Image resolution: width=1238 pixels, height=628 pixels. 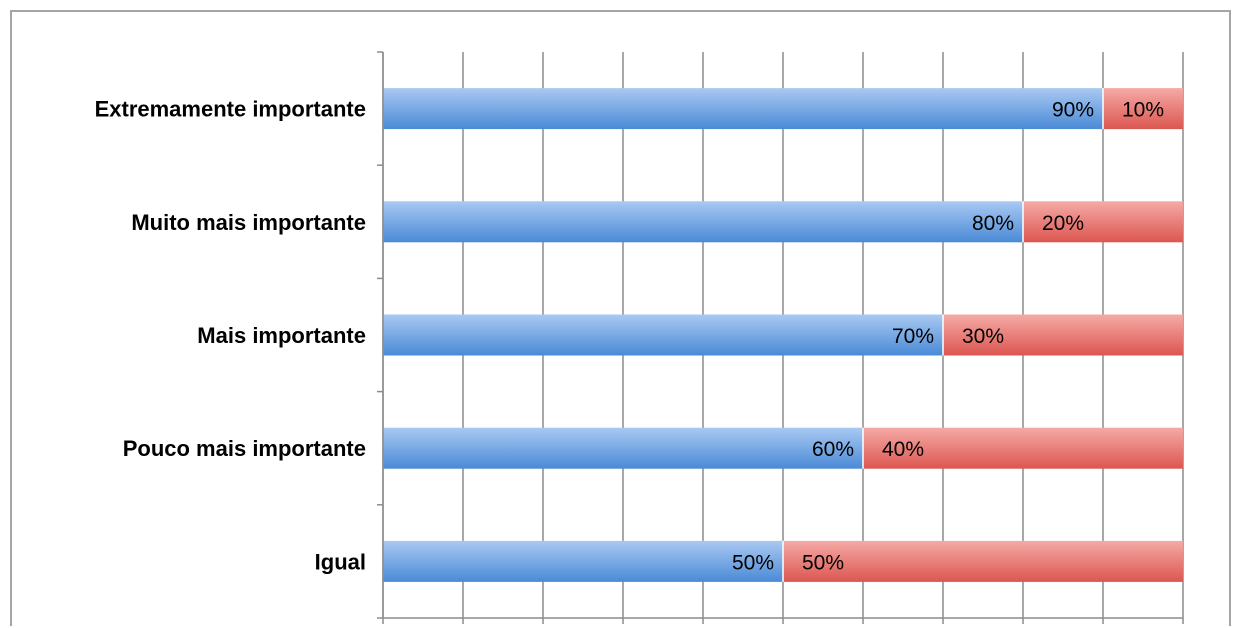 What do you see at coordinates (903, 449) in the screenshot?
I see `data-label: 40%` at bounding box center [903, 449].